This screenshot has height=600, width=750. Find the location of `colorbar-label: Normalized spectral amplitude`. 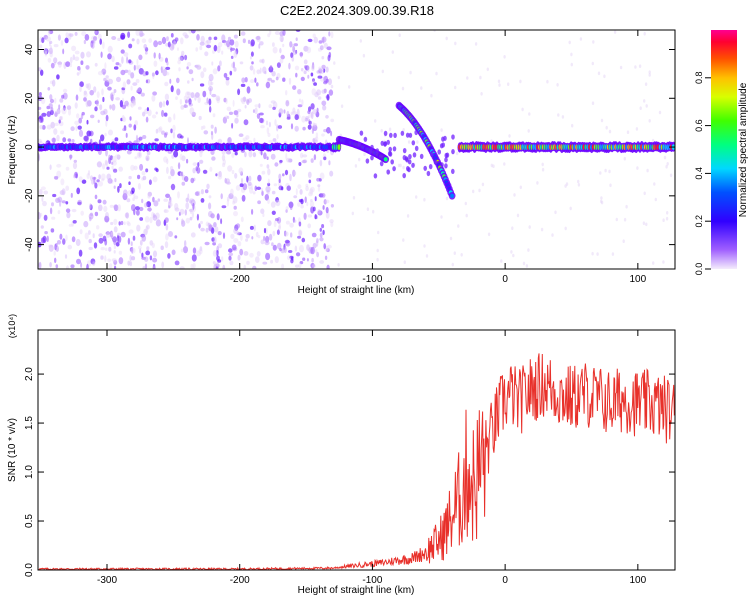

colorbar-label: Normalized spectral amplitude is located at coordinates (743, 149).